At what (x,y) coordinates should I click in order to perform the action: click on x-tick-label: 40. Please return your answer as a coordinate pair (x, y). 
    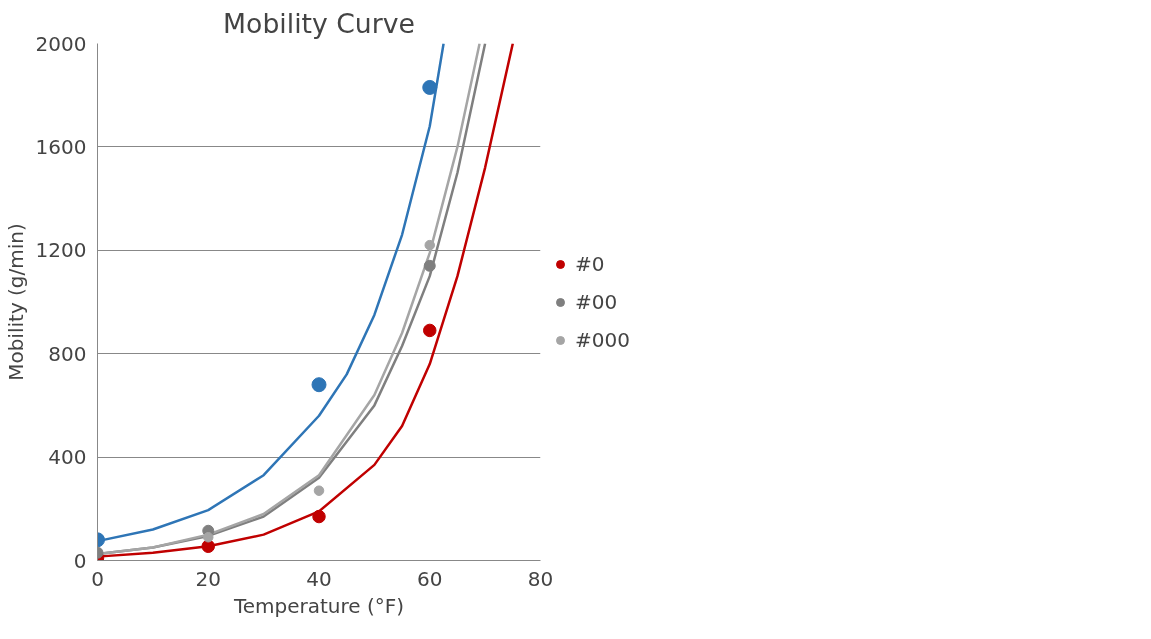
    Looking at the image, I should click on (319, 578).